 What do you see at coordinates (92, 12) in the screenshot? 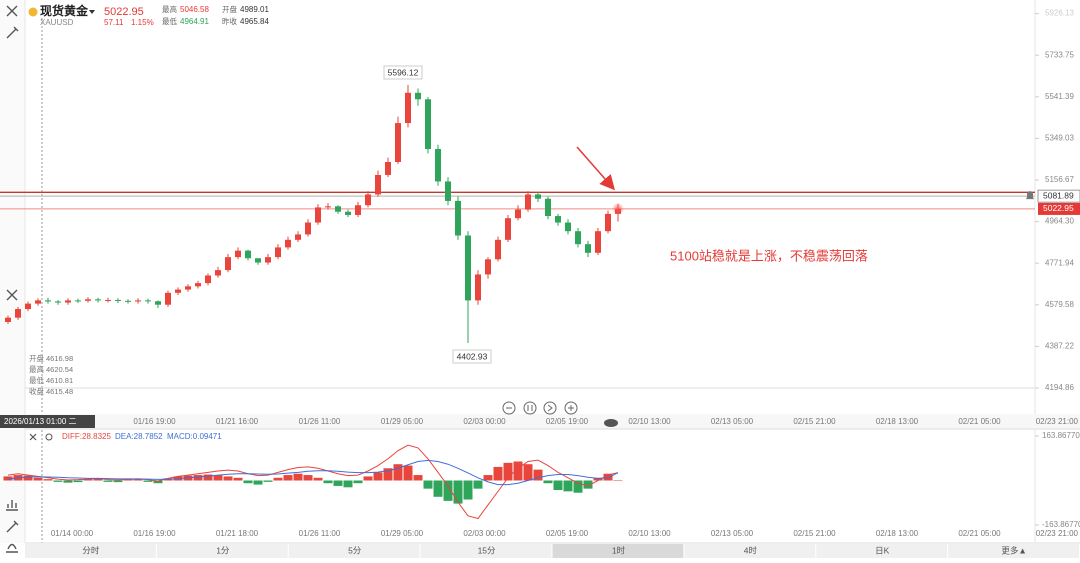
I see `dropdown-icon` at bounding box center [92, 12].